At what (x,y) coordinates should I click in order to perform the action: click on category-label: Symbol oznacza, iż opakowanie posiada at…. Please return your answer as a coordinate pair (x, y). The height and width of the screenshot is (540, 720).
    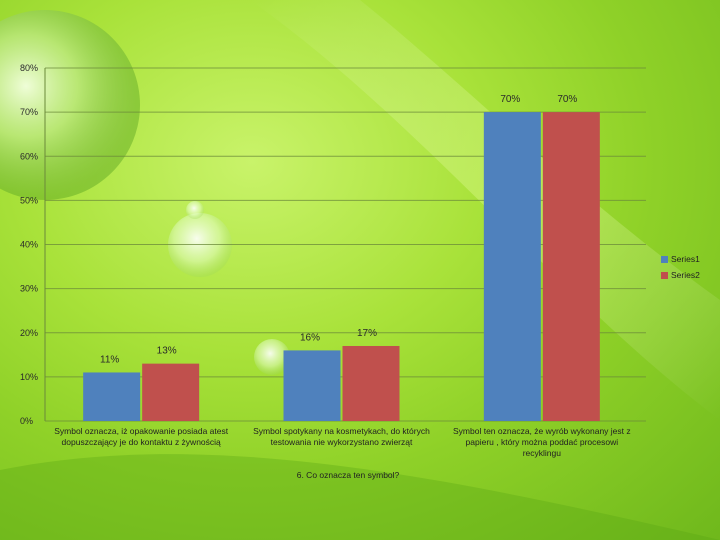
    Looking at the image, I should click on (141, 436).